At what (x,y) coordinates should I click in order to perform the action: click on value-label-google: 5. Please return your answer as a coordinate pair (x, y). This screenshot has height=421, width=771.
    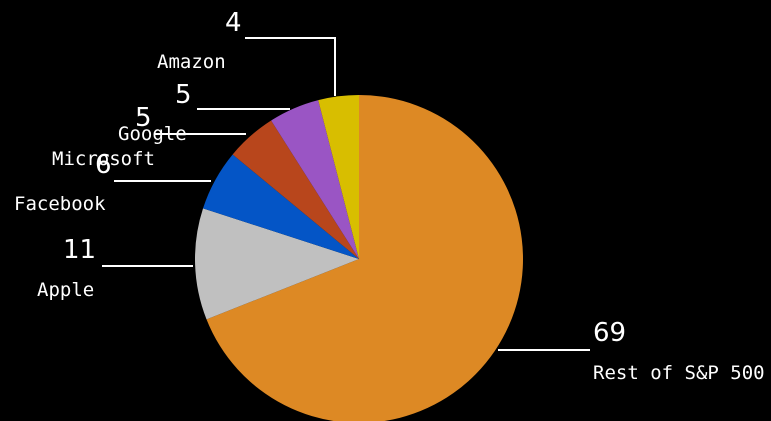
    Looking at the image, I should click on (183, 95).